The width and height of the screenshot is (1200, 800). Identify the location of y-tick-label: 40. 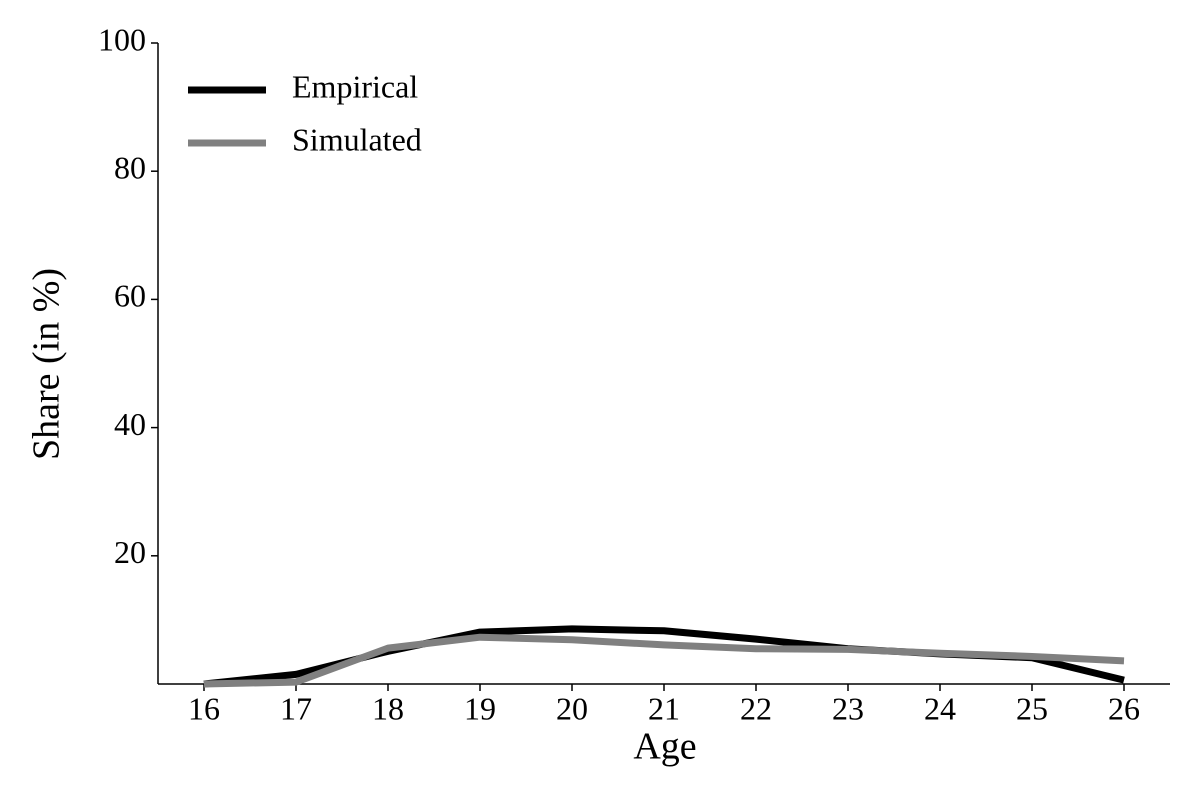
(130, 424).